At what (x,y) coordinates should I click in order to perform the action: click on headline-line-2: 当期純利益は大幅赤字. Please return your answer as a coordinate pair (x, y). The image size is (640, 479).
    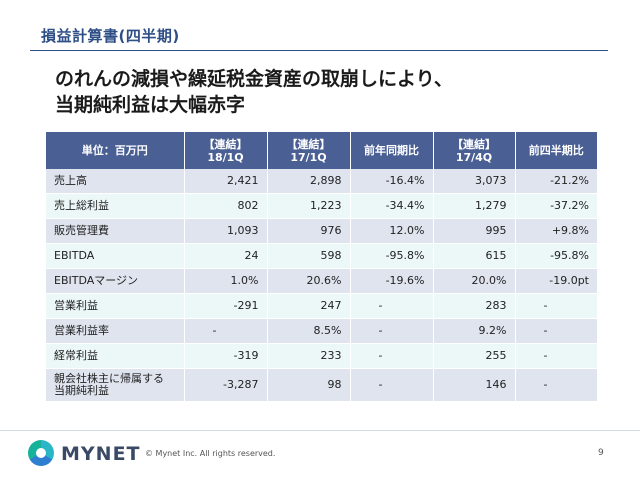
    Looking at the image, I should click on (150, 105).